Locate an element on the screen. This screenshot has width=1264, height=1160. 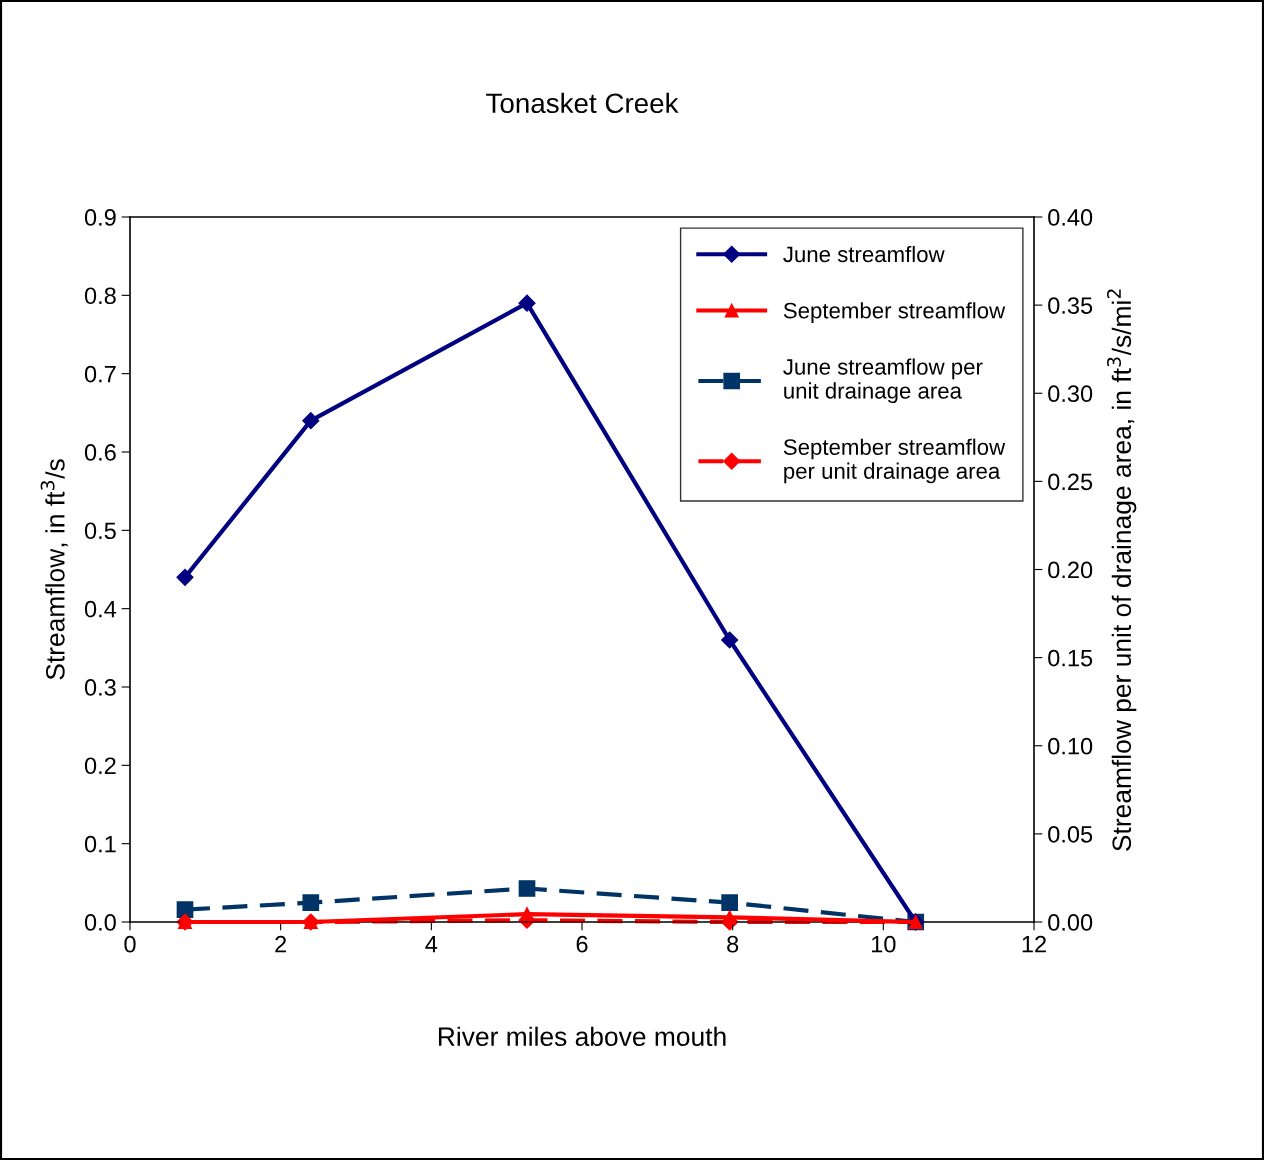
x-tick-label: 4 is located at coordinates (431, 944).